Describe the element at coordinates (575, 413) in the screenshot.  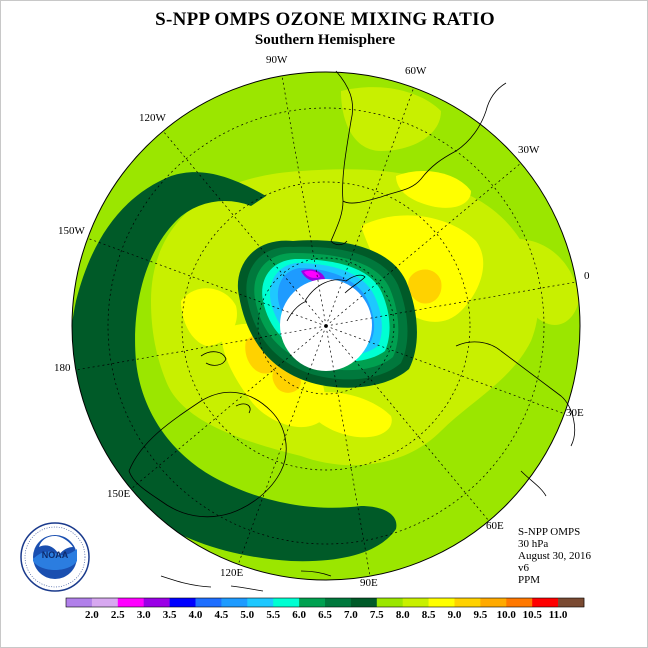
I see `lon-label-30e: 30E` at that location.